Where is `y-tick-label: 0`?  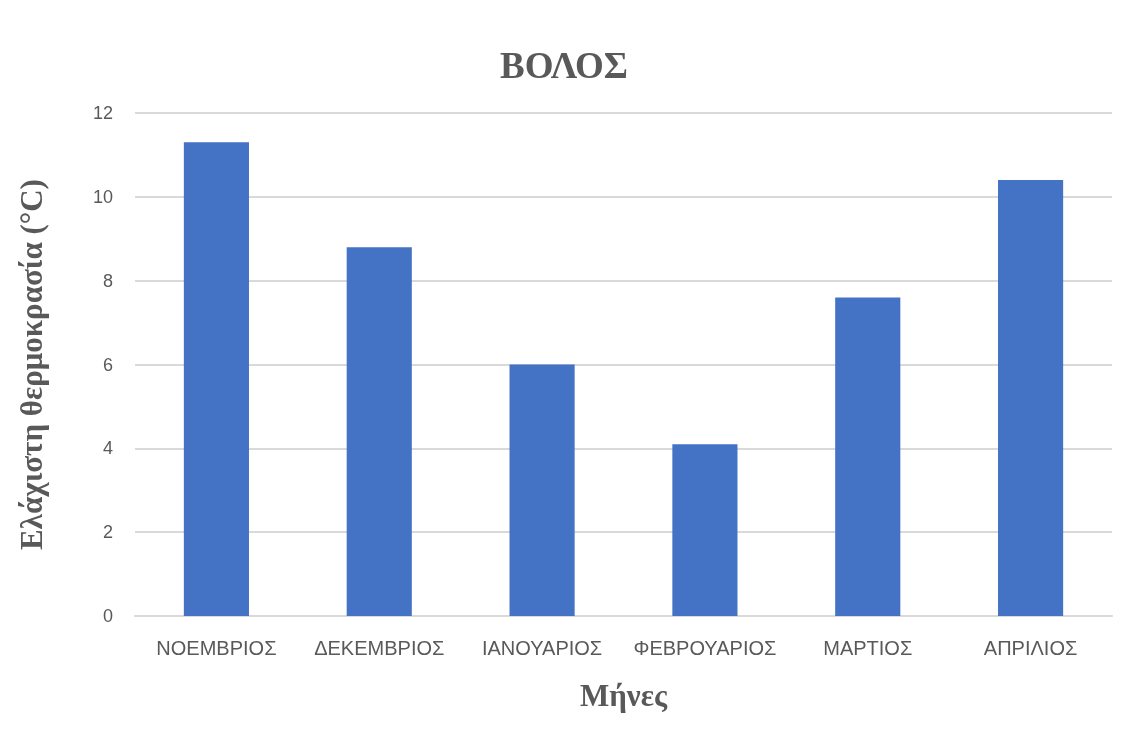 y-tick-label: 0 is located at coordinates (107, 616).